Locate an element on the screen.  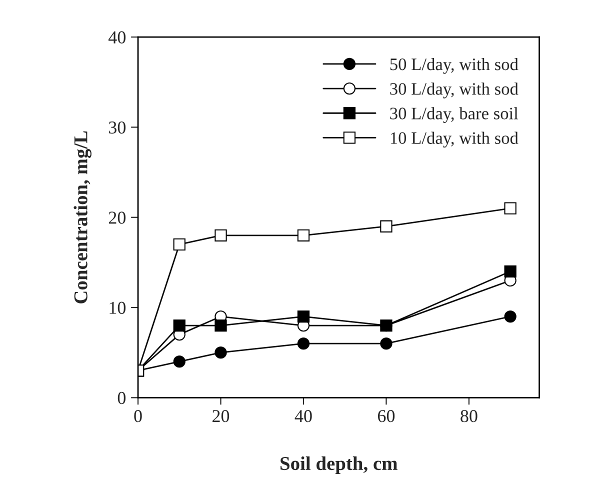
y-axis-title: Concentration, mg/L is located at coordinates (83, 217).